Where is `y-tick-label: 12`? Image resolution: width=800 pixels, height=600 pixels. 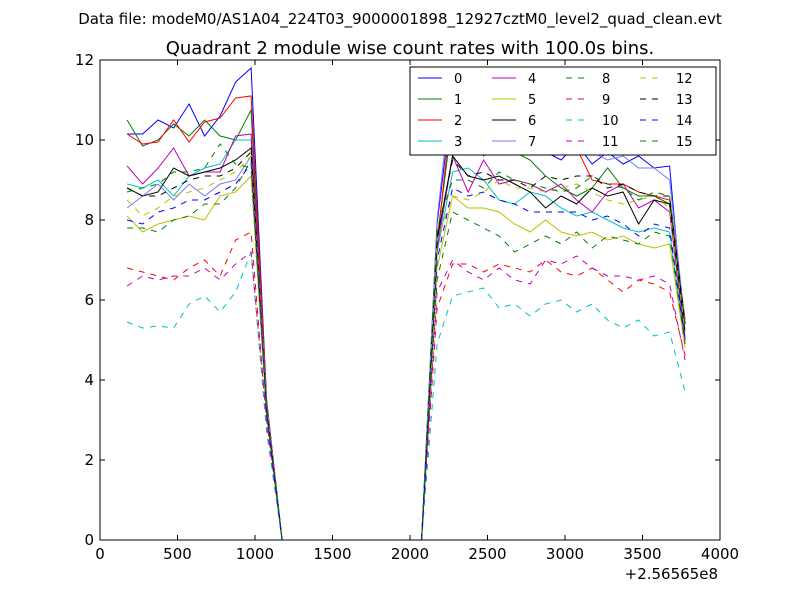
y-tick-label: 12 is located at coordinates (84, 60).